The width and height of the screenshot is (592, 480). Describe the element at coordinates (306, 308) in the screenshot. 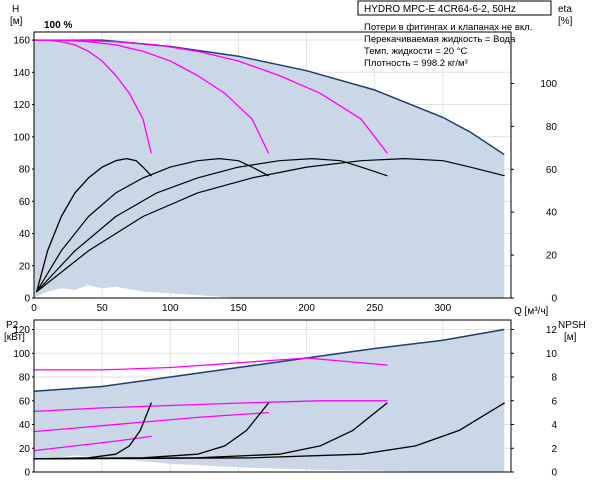

I see `x-tick-4: 200` at that location.